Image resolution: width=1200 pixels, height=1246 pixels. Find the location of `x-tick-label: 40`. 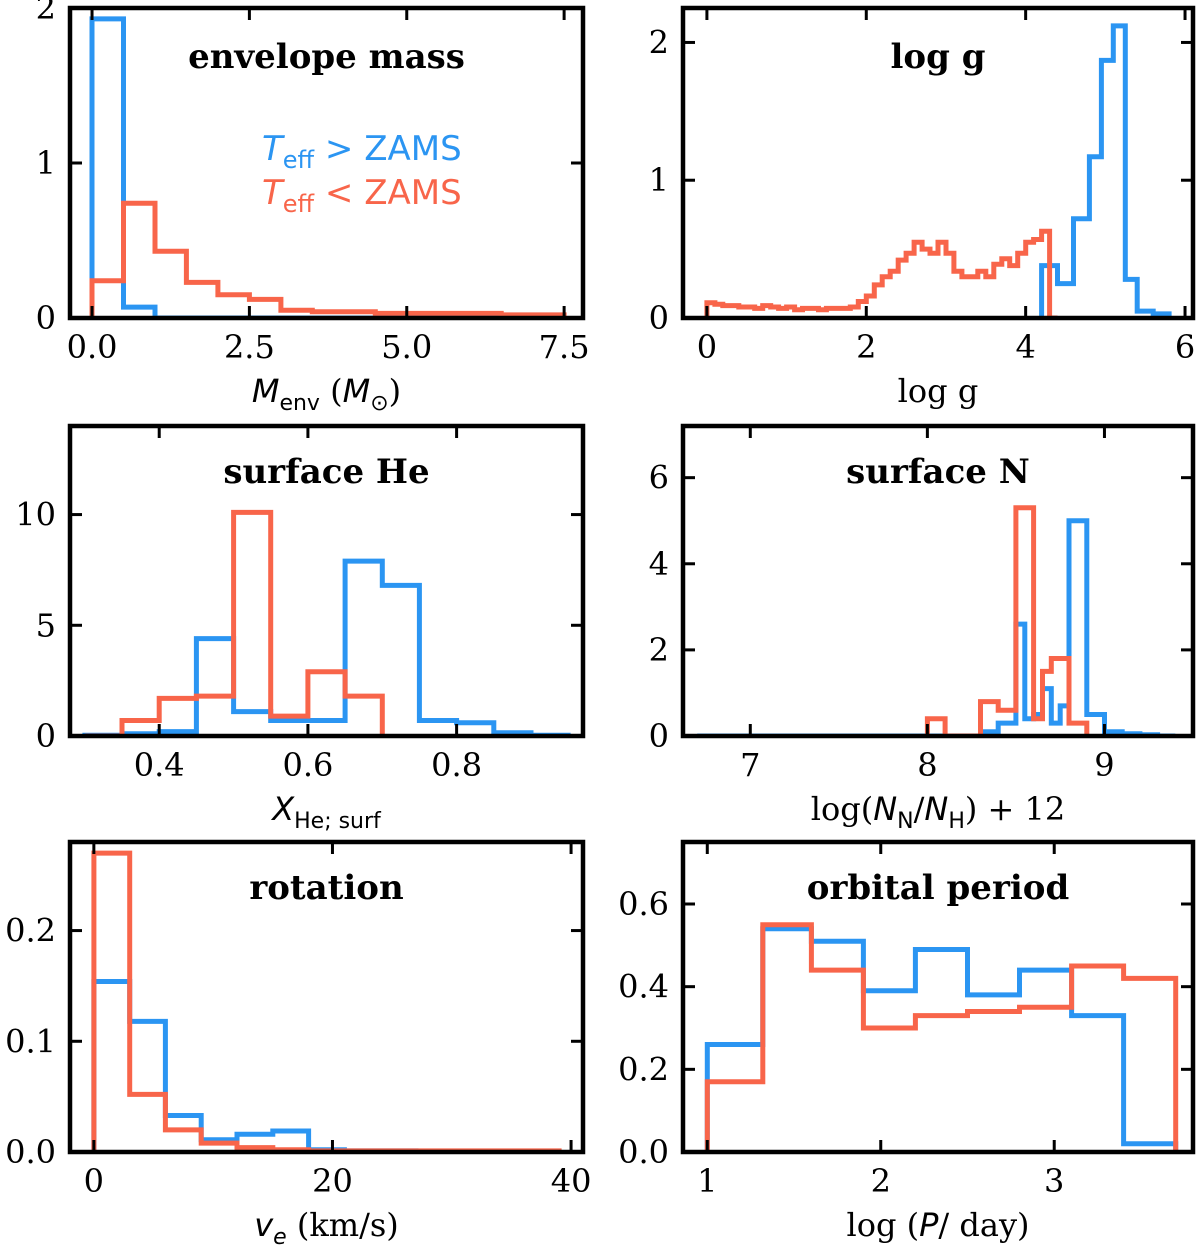

x-tick-label: 40 is located at coordinates (571, 1181).